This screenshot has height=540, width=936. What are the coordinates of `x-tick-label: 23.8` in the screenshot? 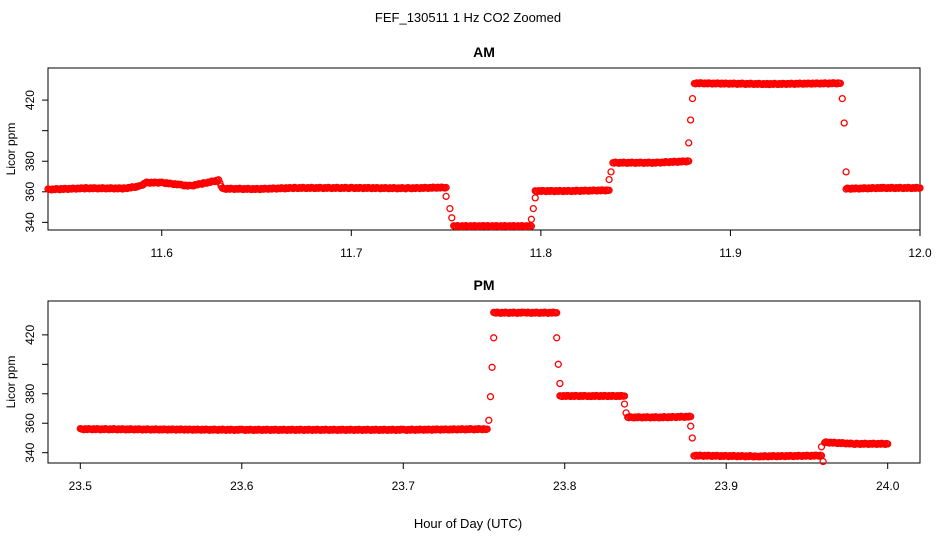 It's located at (565, 486).